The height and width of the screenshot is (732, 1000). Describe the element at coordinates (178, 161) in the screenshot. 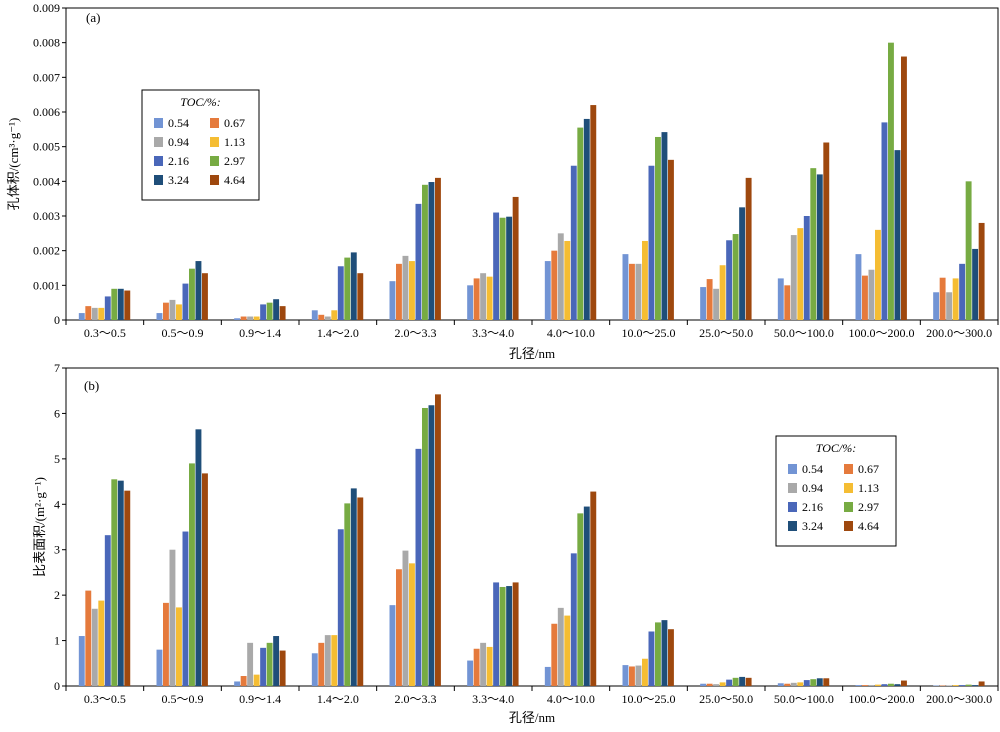

I see `legend-entry: 2.16` at that location.